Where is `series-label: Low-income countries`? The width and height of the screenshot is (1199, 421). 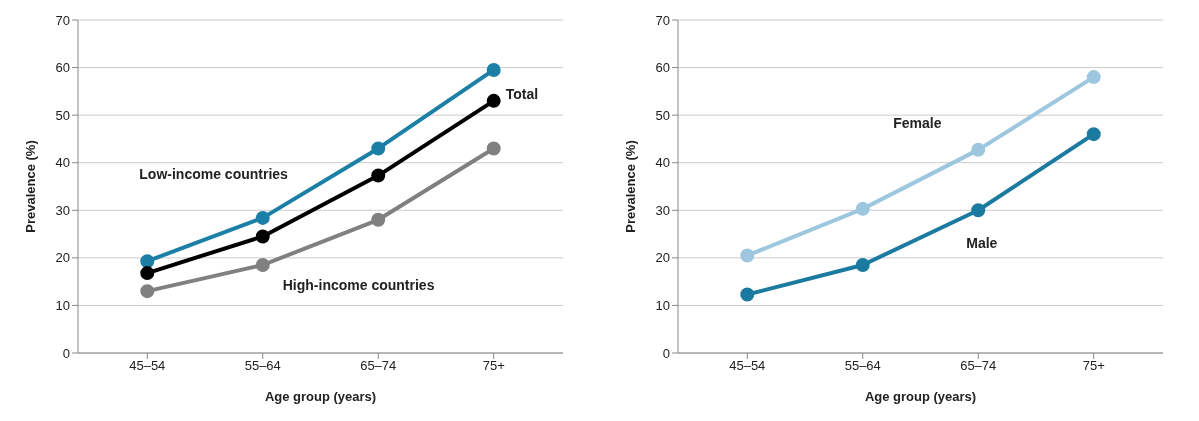
series-label: Low-income countries is located at coordinates (214, 174).